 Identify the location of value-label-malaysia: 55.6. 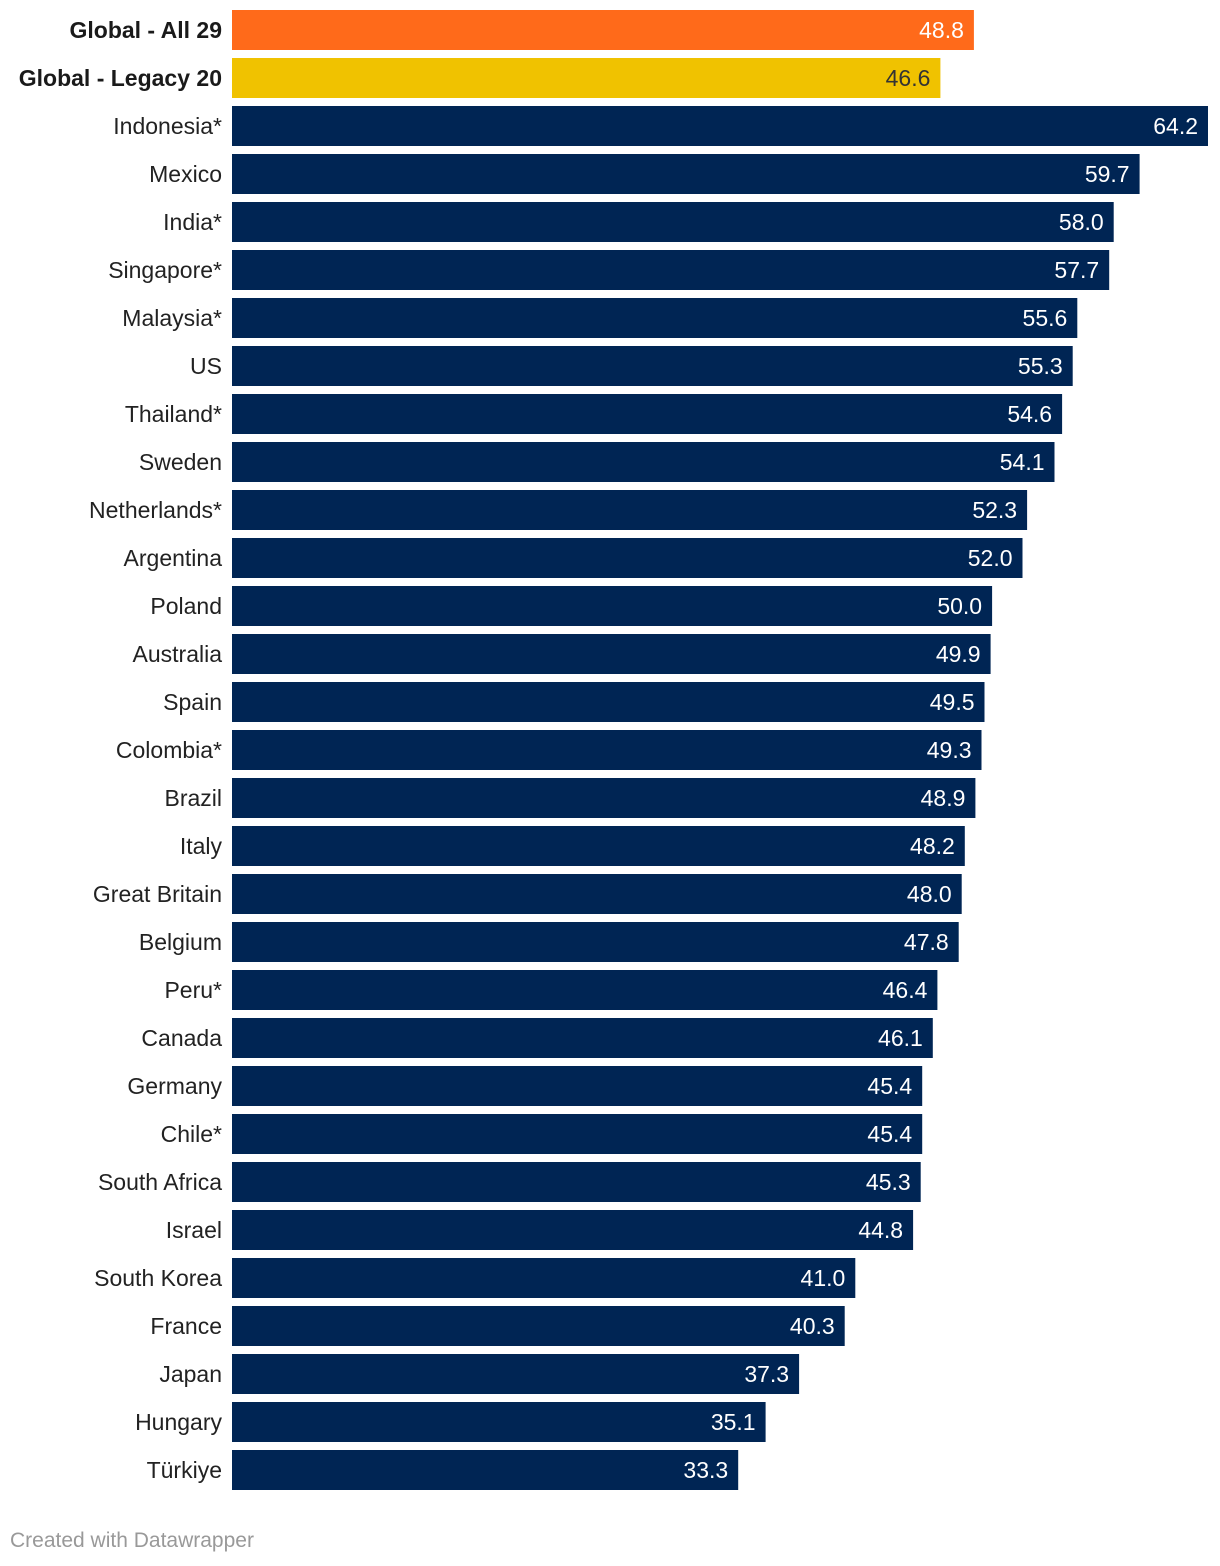
(1045, 318).